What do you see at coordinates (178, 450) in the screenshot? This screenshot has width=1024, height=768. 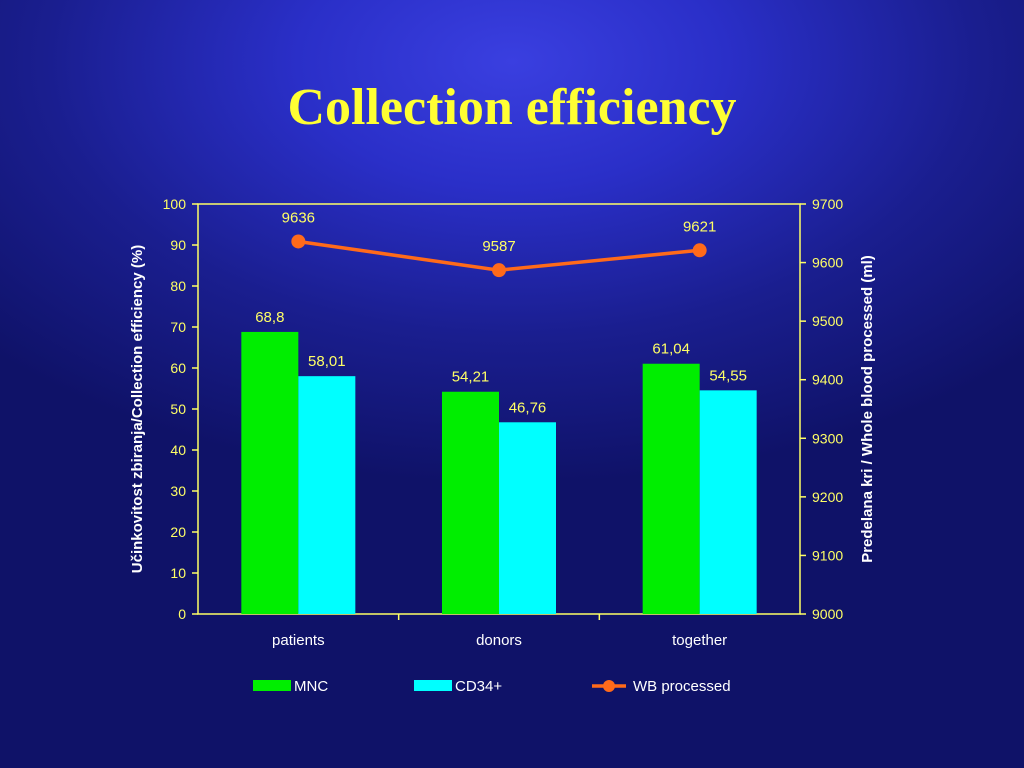 I see `left-tick-label: 40` at bounding box center [178, 450].